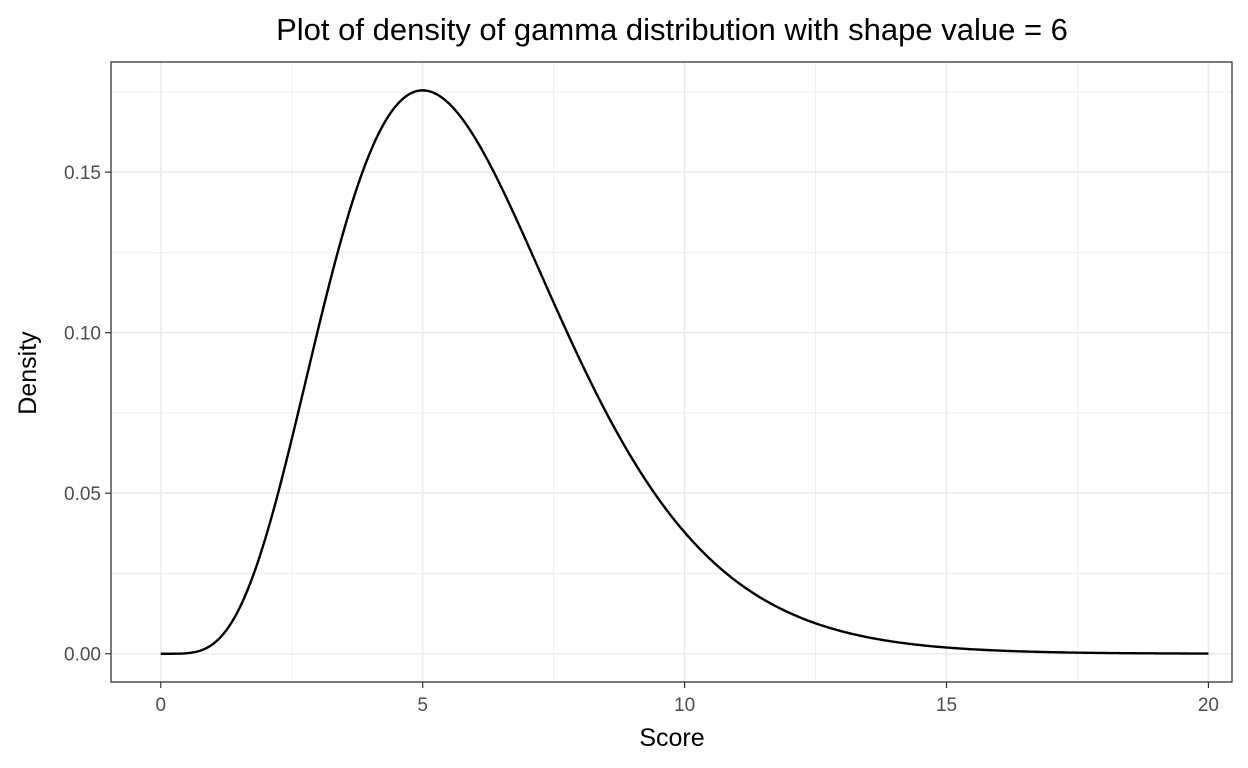 The width and height of the screenshot is (1248, 768). What do you see at coordinates (28, 373) in the screenshot?
I see `y-axis-title: Density` at bounding box center [28, 373].